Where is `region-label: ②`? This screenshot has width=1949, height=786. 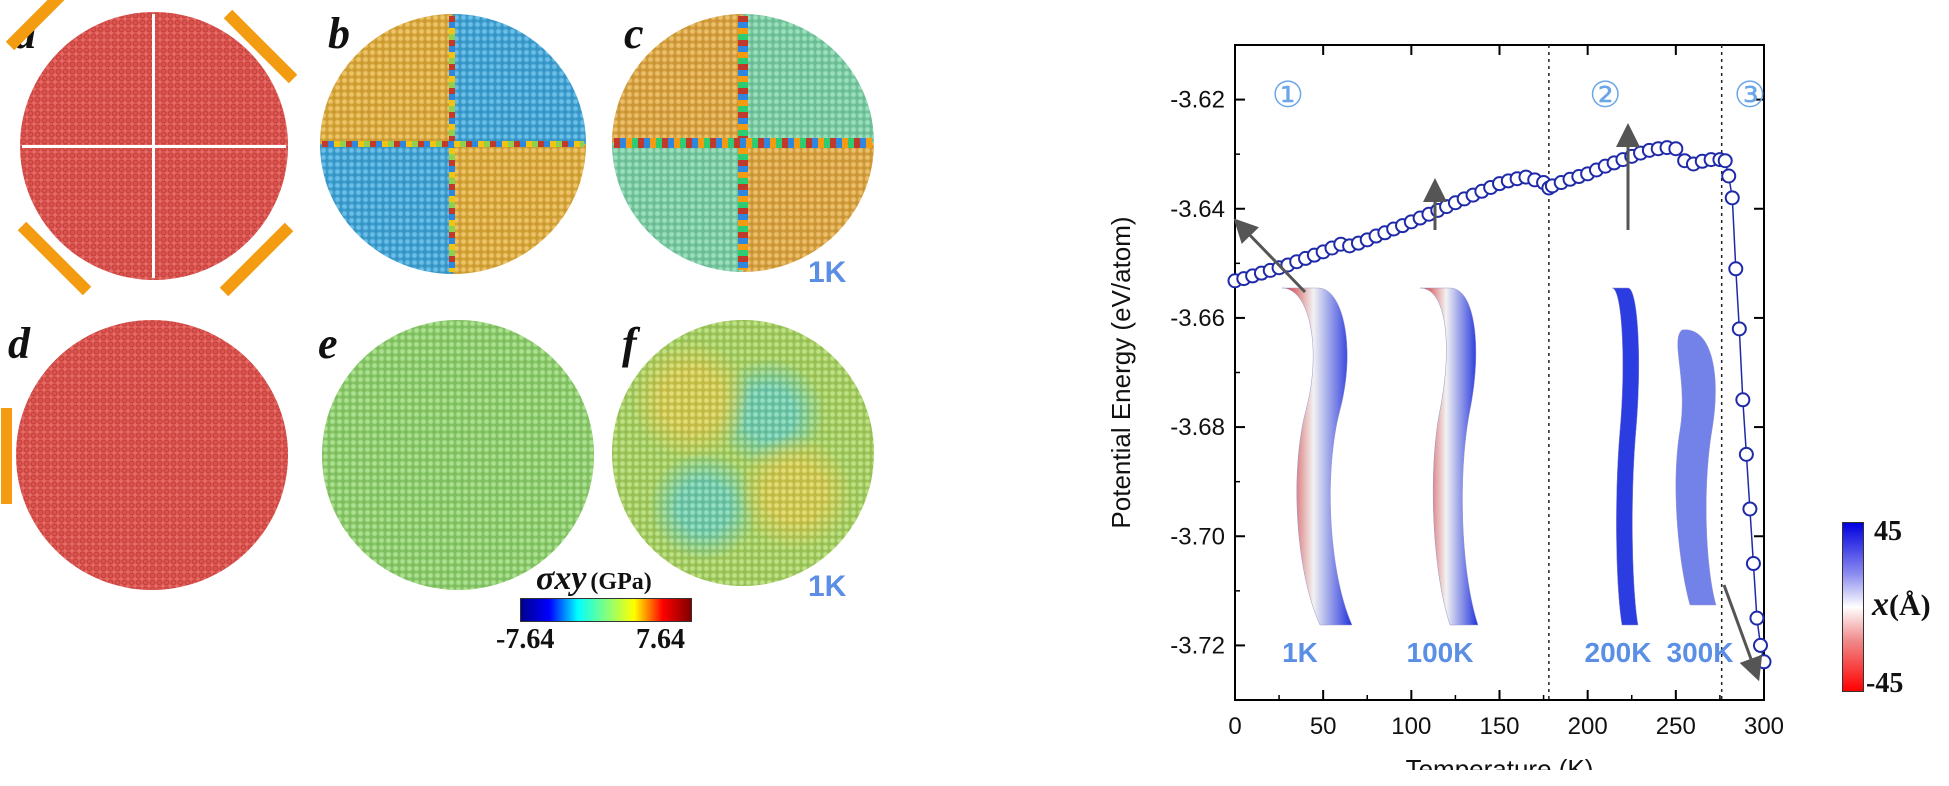
region-label: ② is located at coordinates (1605, 94).